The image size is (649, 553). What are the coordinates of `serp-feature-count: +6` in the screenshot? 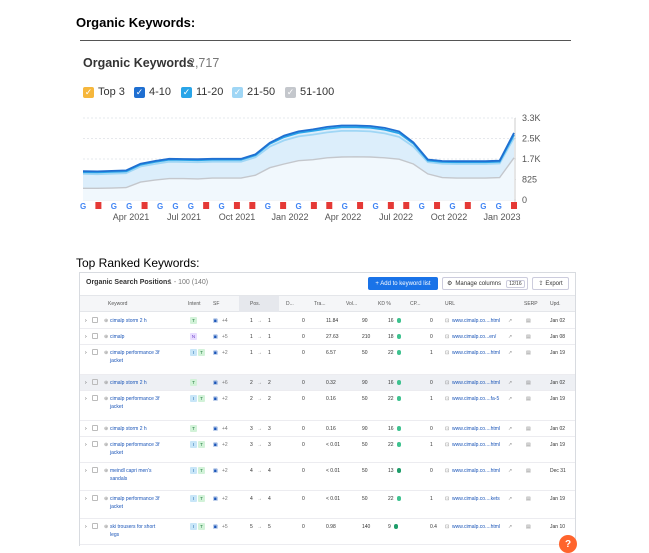 It's located at (225, 383).